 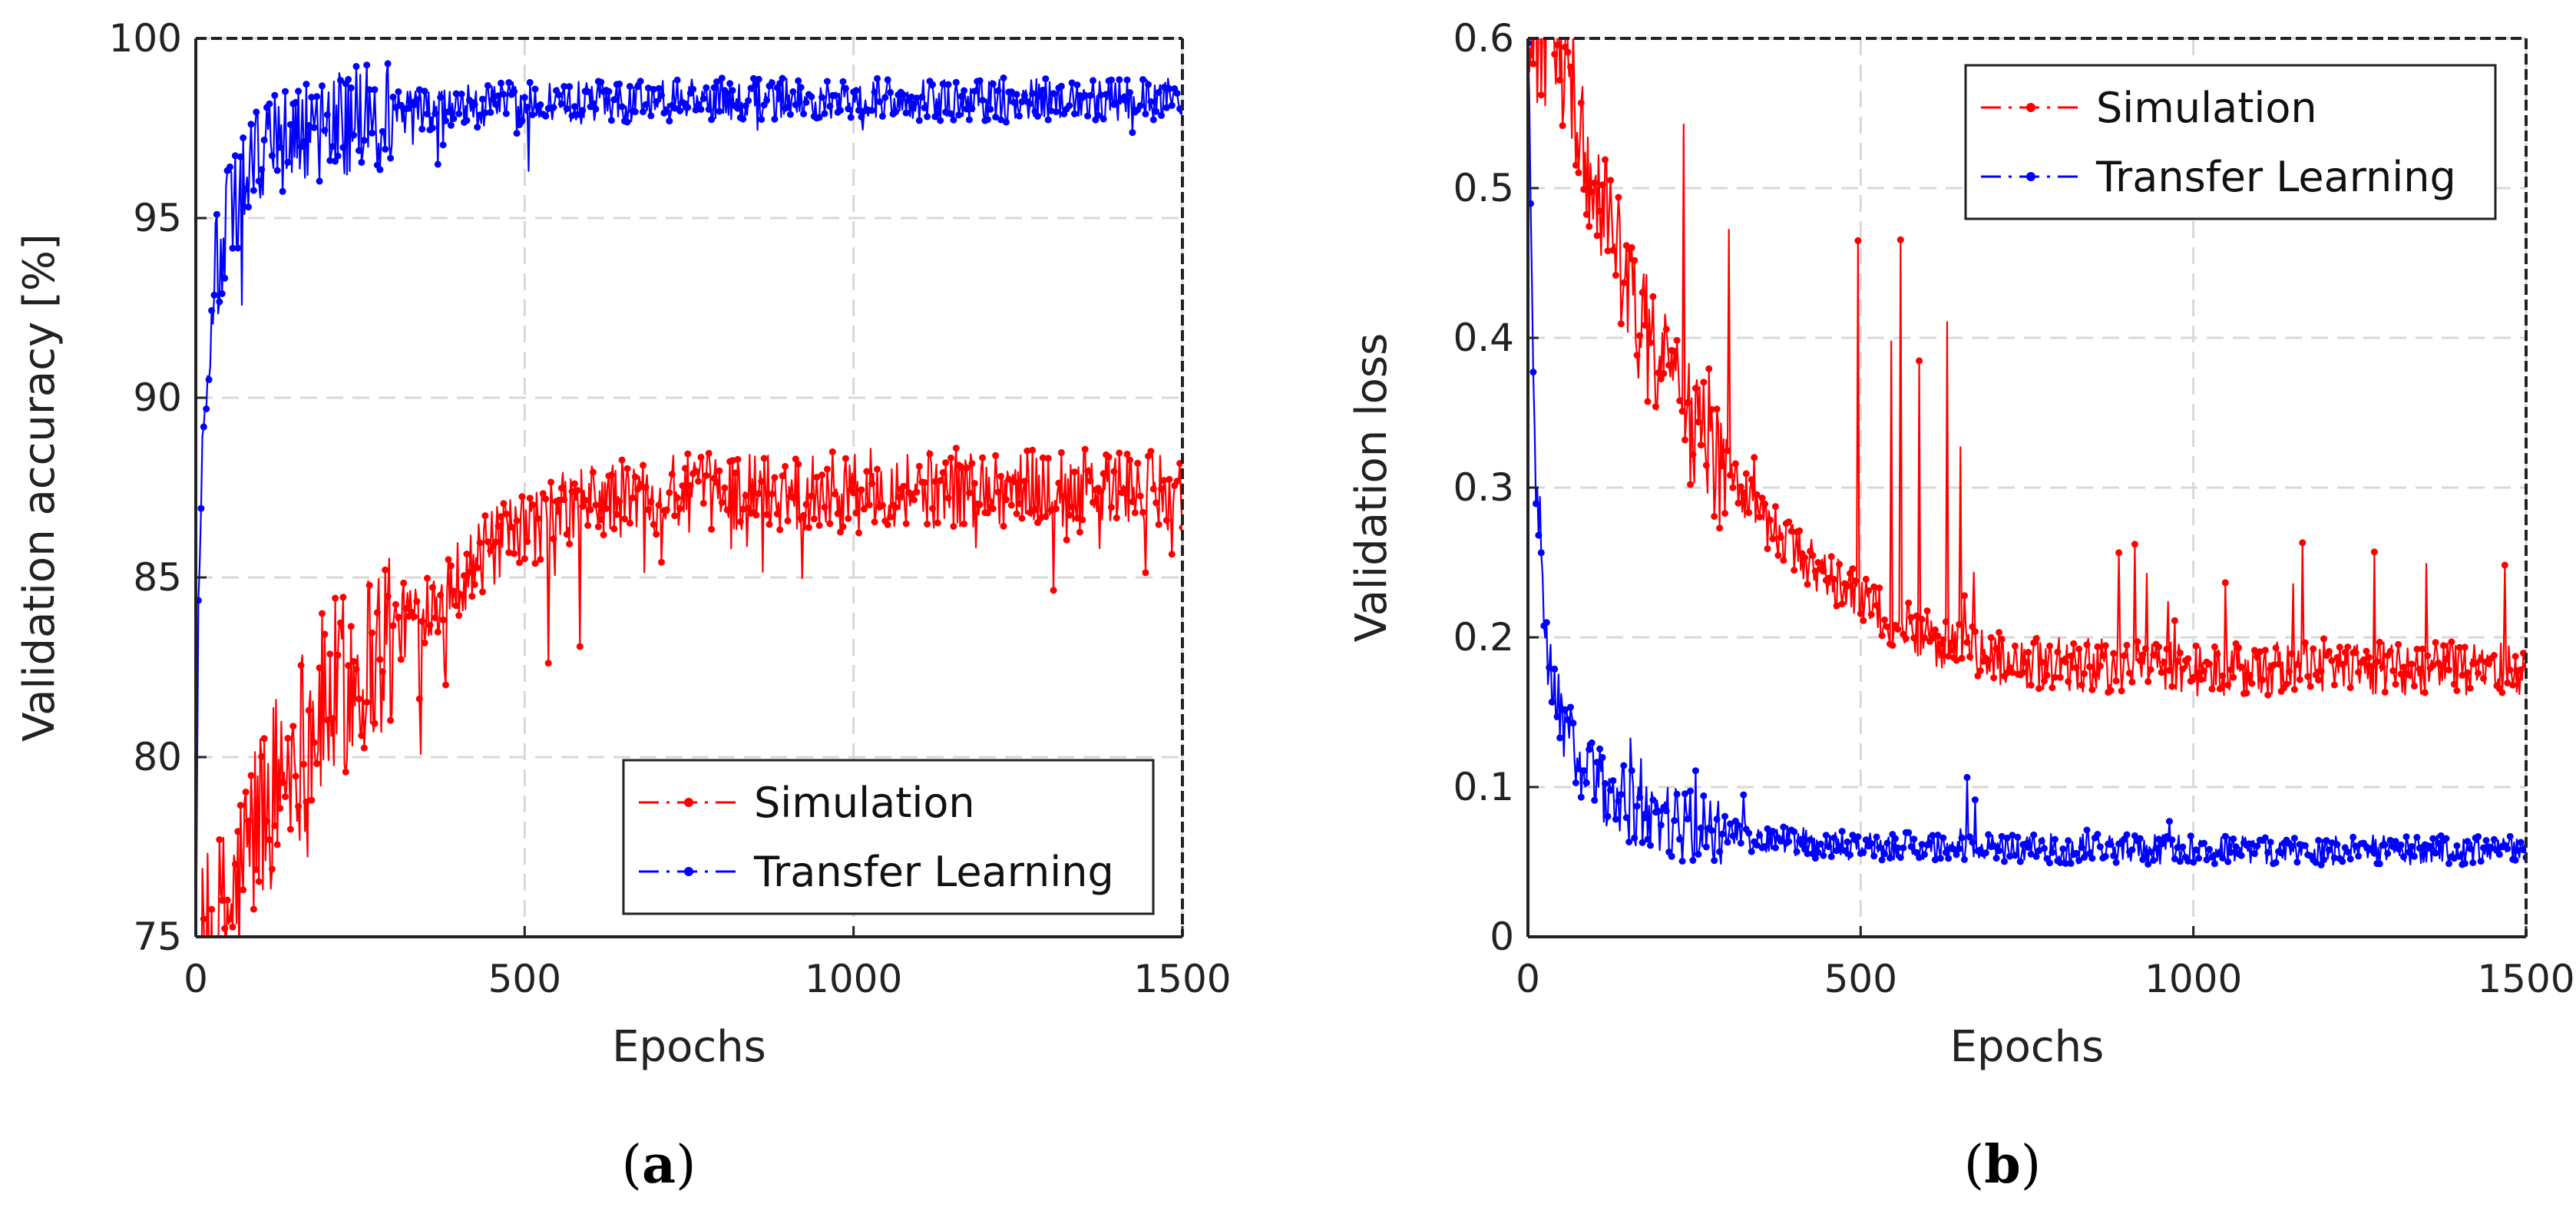 What do you see at coordinates (1483, 188) in the screenshot?
I see `y-tick-label: 0.5` at bounding box center [1483, 188].